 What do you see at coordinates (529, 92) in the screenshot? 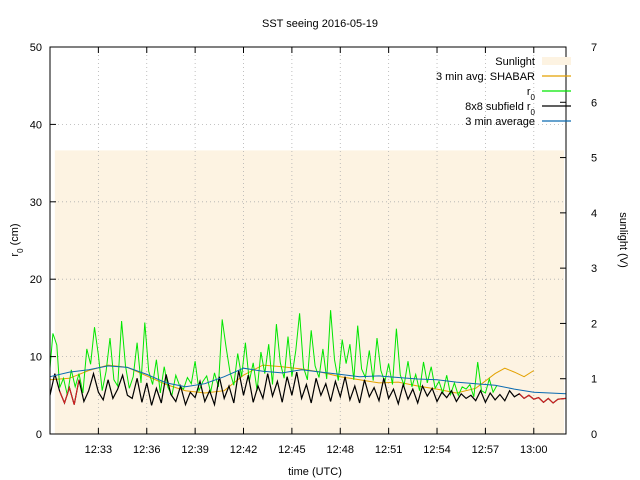
I see `legend-label-main: r` at bounding box center [529, 92].